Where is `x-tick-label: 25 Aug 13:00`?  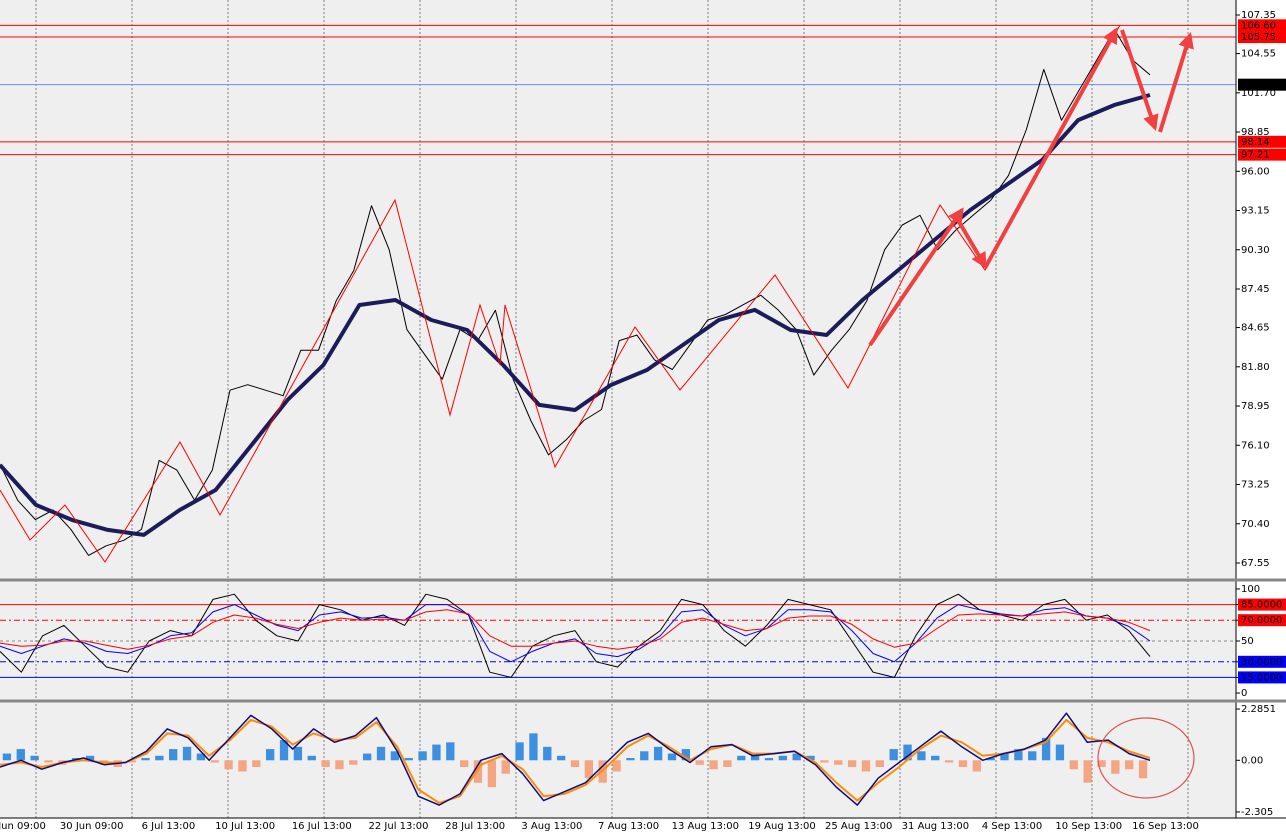
x-tick-label: 25 Aug 13:00 is located at coordinates (858, 826).